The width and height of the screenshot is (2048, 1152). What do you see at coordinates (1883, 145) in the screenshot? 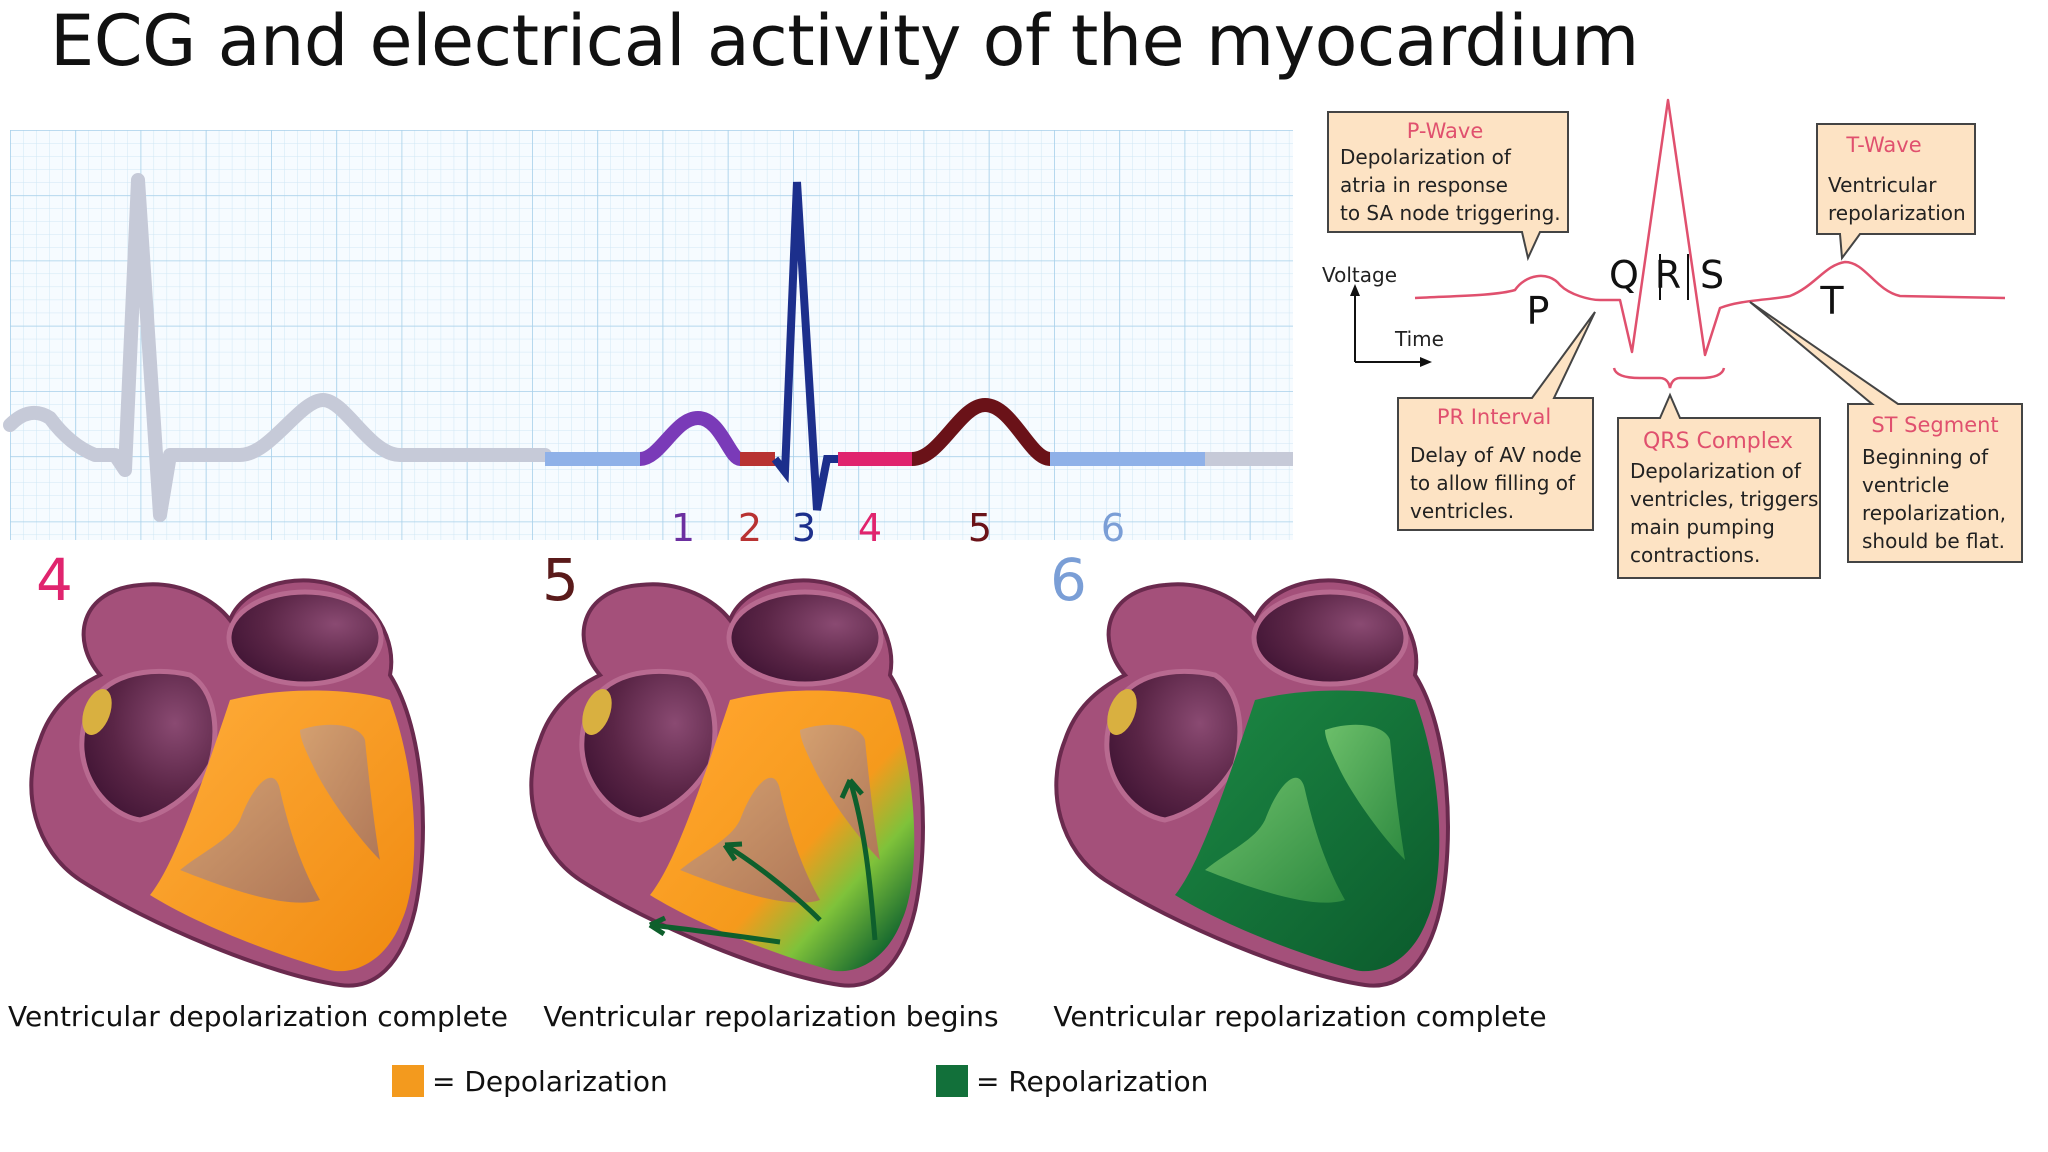
I see `callout-t-wave-heading: T-Wave` at bounding box center [1883, 145].